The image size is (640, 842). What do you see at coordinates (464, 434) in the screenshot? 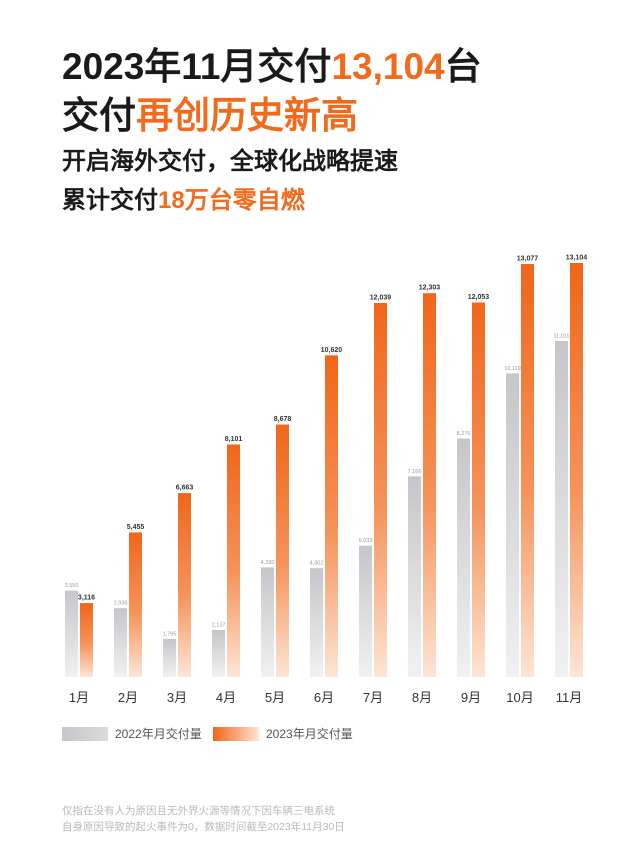
I see `bar-value-label-2022-month-9: 8,276` at bounding box center [464, 434].